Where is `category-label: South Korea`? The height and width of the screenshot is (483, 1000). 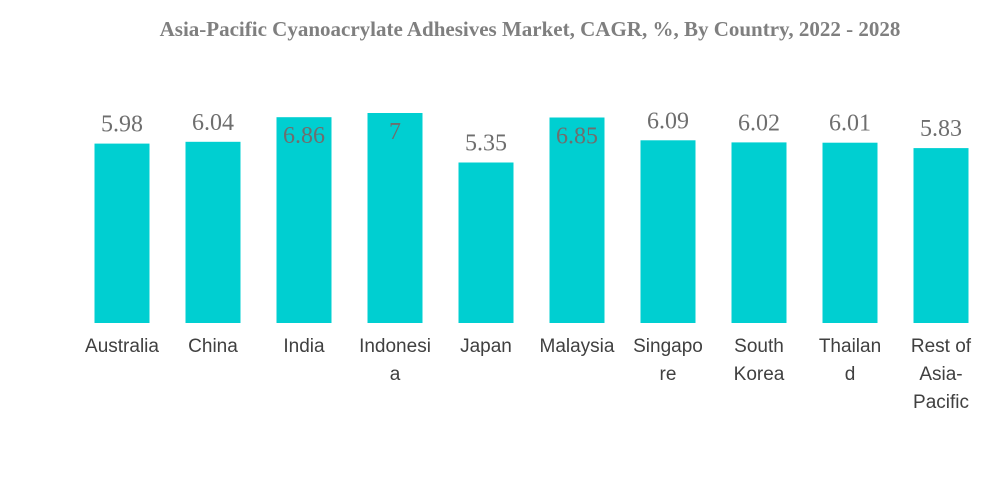
category-label: South Korea is located at coordinates (759, 360).